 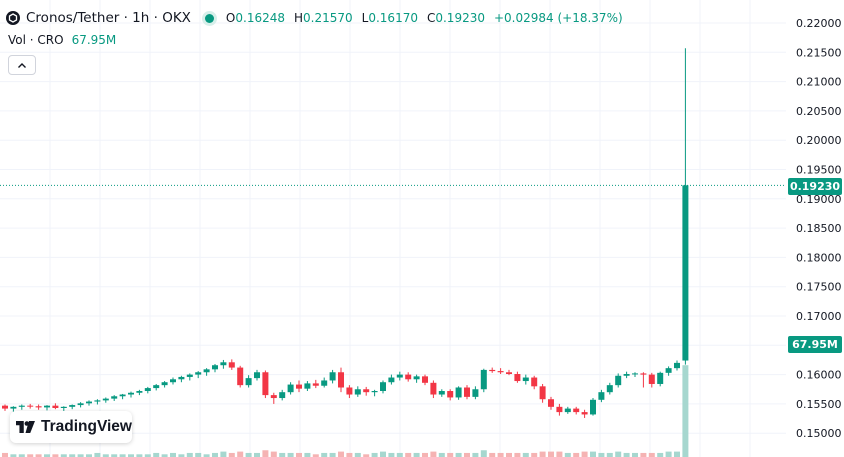 I want to click on y-axis-tick-label: 0.17500, so click(x=819, y=287).